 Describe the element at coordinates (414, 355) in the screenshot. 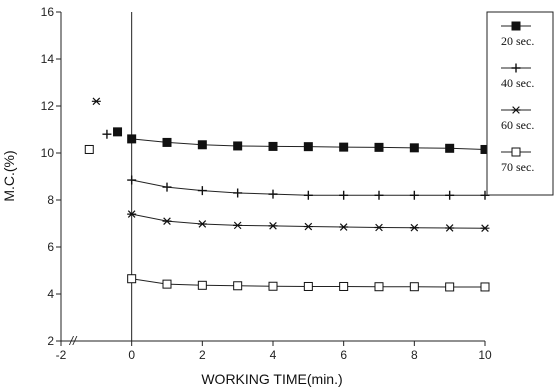

I see `x-tick-label: 8` at that location.